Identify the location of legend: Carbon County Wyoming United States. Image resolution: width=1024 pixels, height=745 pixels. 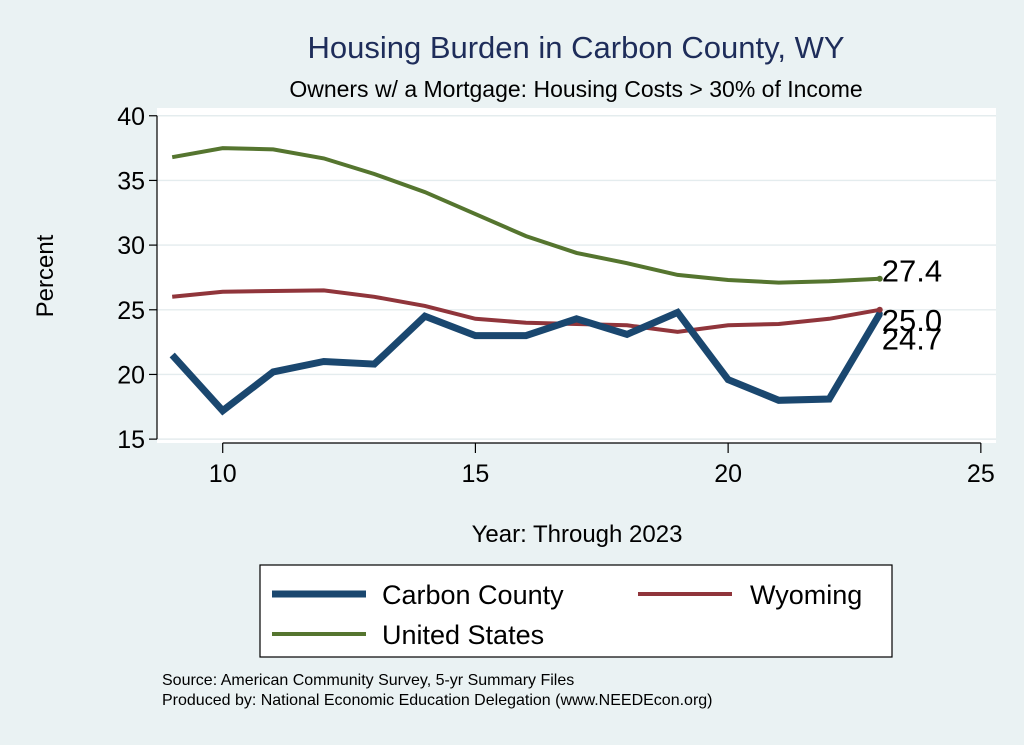
(576, 611).